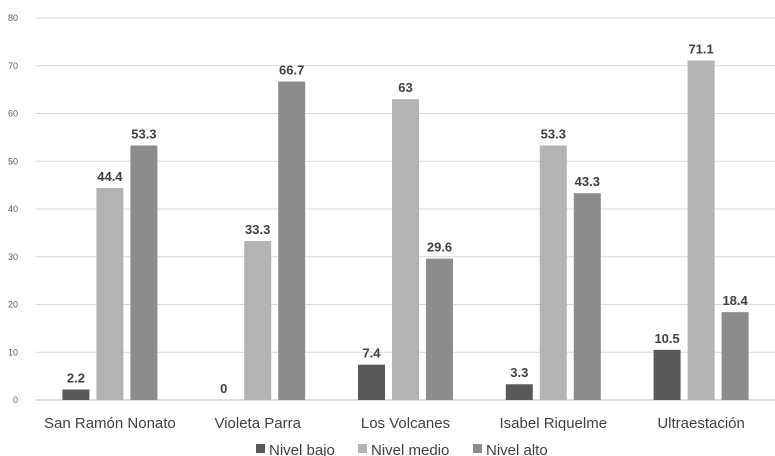  I want to click on data-label: 2.2, so click(76, 377).